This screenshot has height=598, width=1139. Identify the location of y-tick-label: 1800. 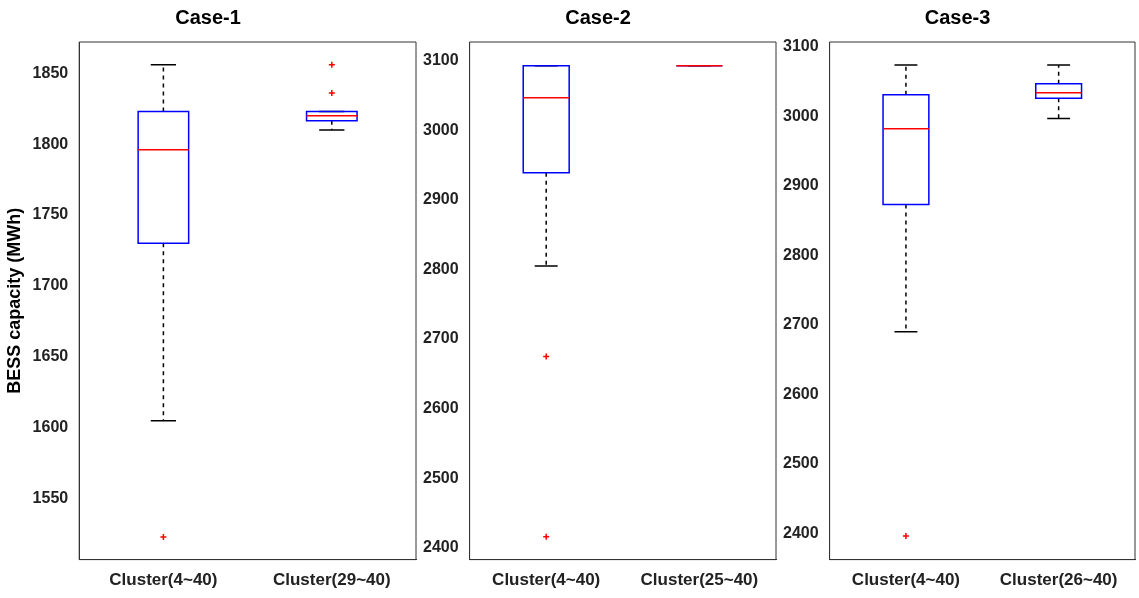
(50, 143).